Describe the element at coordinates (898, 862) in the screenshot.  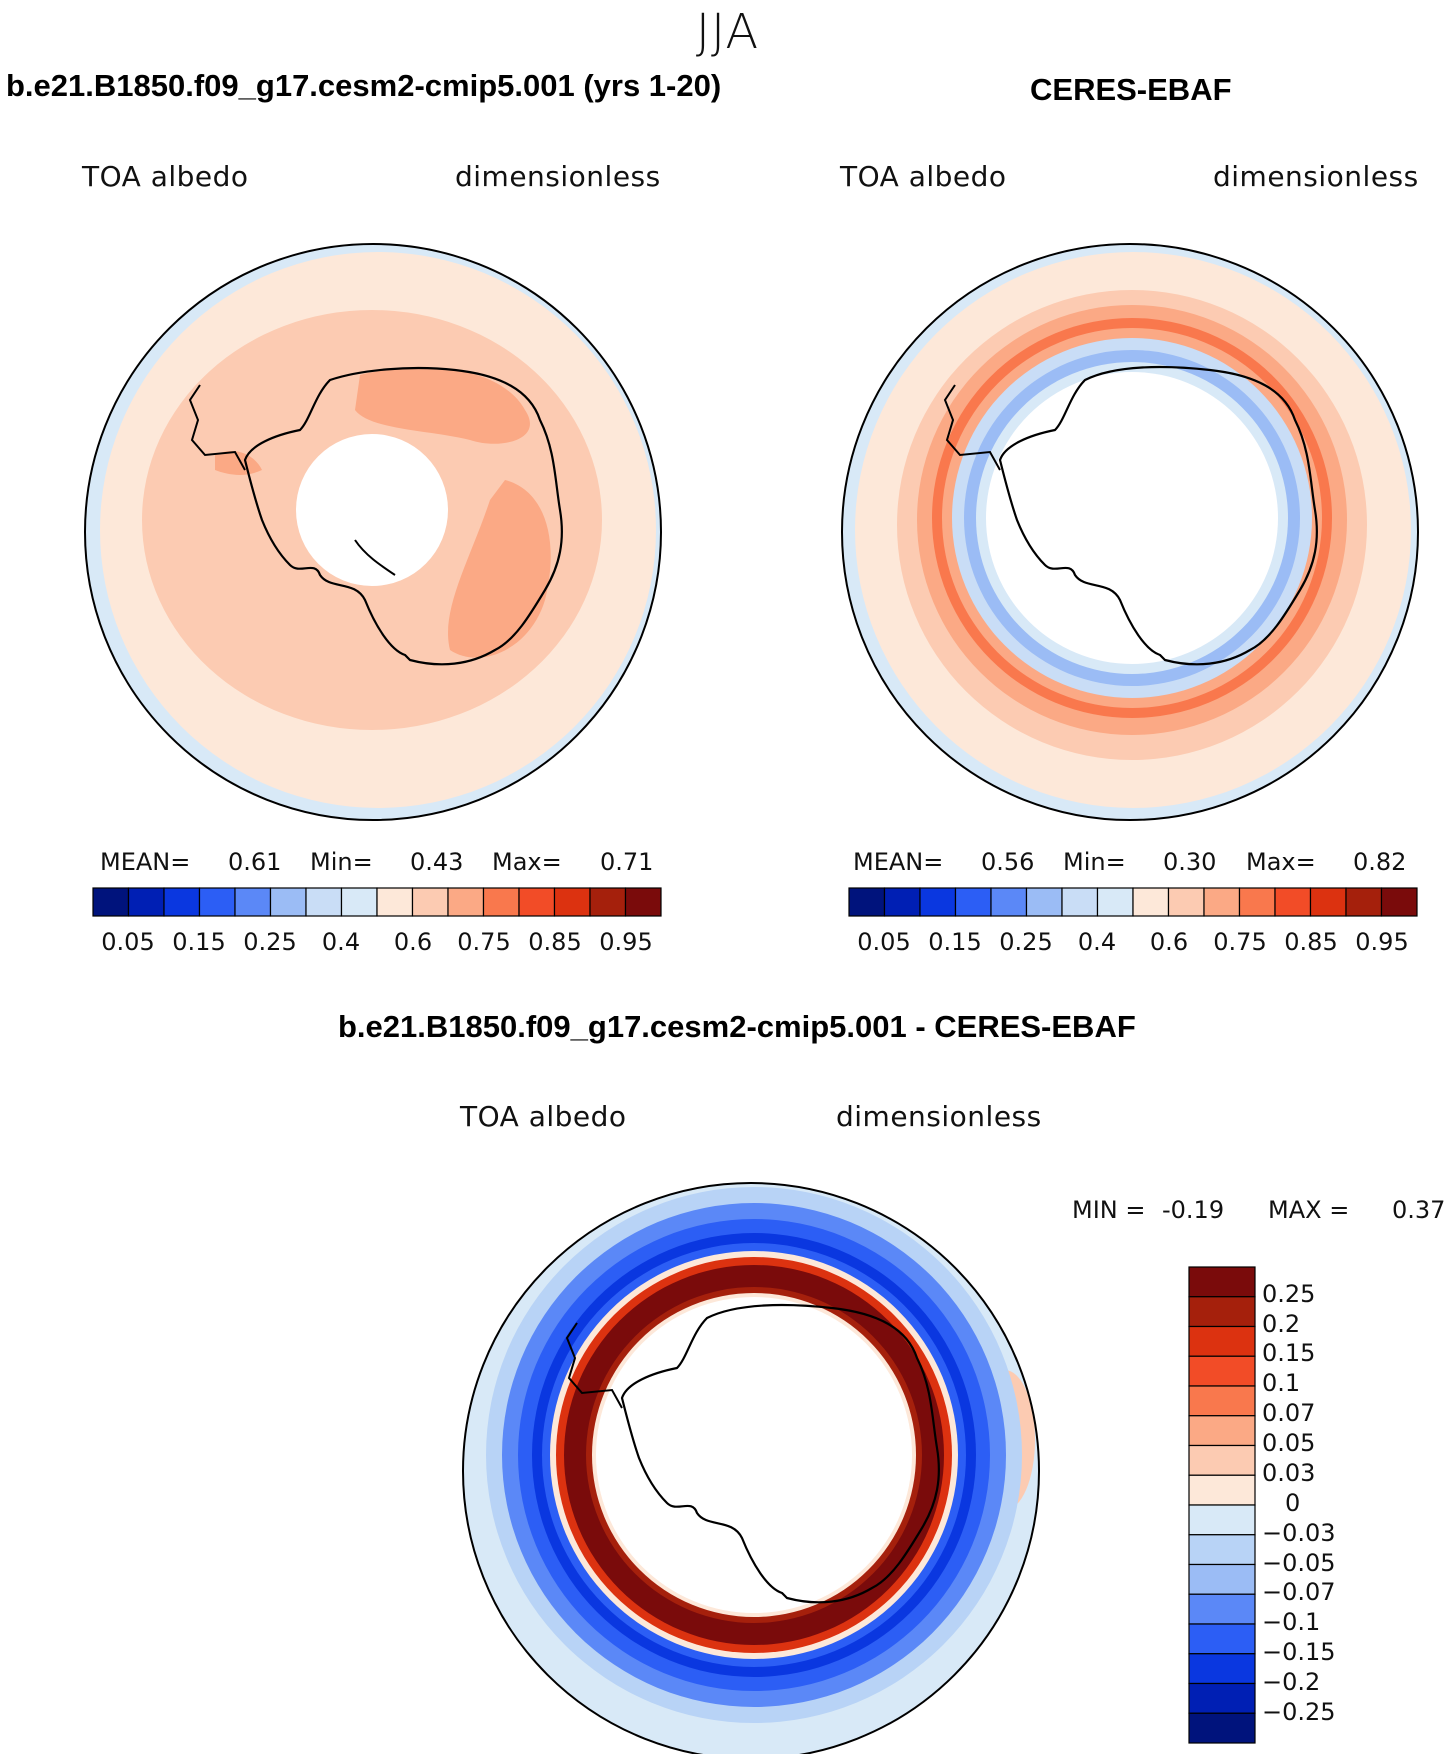
I see `obs-mean-label: MEAN=` at that location.